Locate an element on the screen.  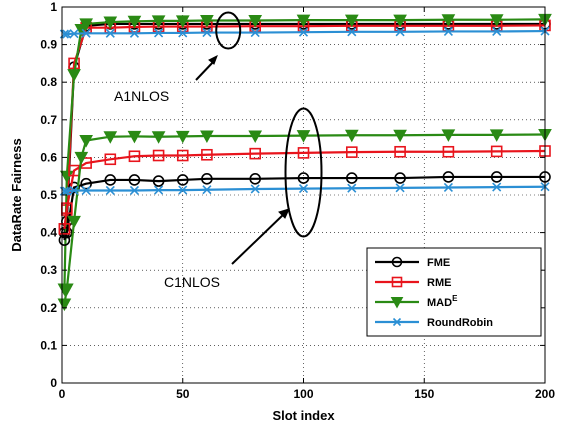
legend-label: MADE is located at coordinates (442, 301).